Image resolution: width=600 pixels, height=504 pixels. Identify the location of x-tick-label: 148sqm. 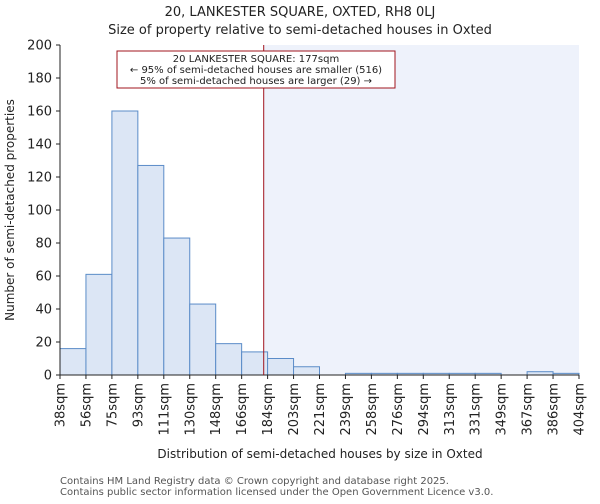
(216, 409).